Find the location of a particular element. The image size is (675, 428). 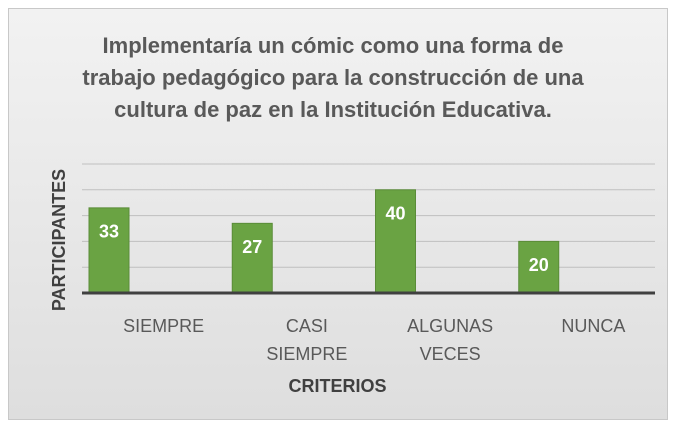

x-axis-title: CRITERIOS is located at coordinates (337, 386).